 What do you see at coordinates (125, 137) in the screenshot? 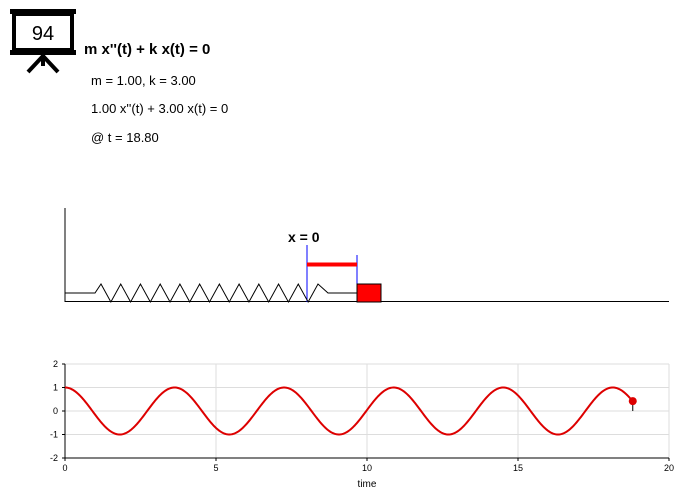
I see `time-readout: @ t = 18.80` at bounding box center [125, 137].